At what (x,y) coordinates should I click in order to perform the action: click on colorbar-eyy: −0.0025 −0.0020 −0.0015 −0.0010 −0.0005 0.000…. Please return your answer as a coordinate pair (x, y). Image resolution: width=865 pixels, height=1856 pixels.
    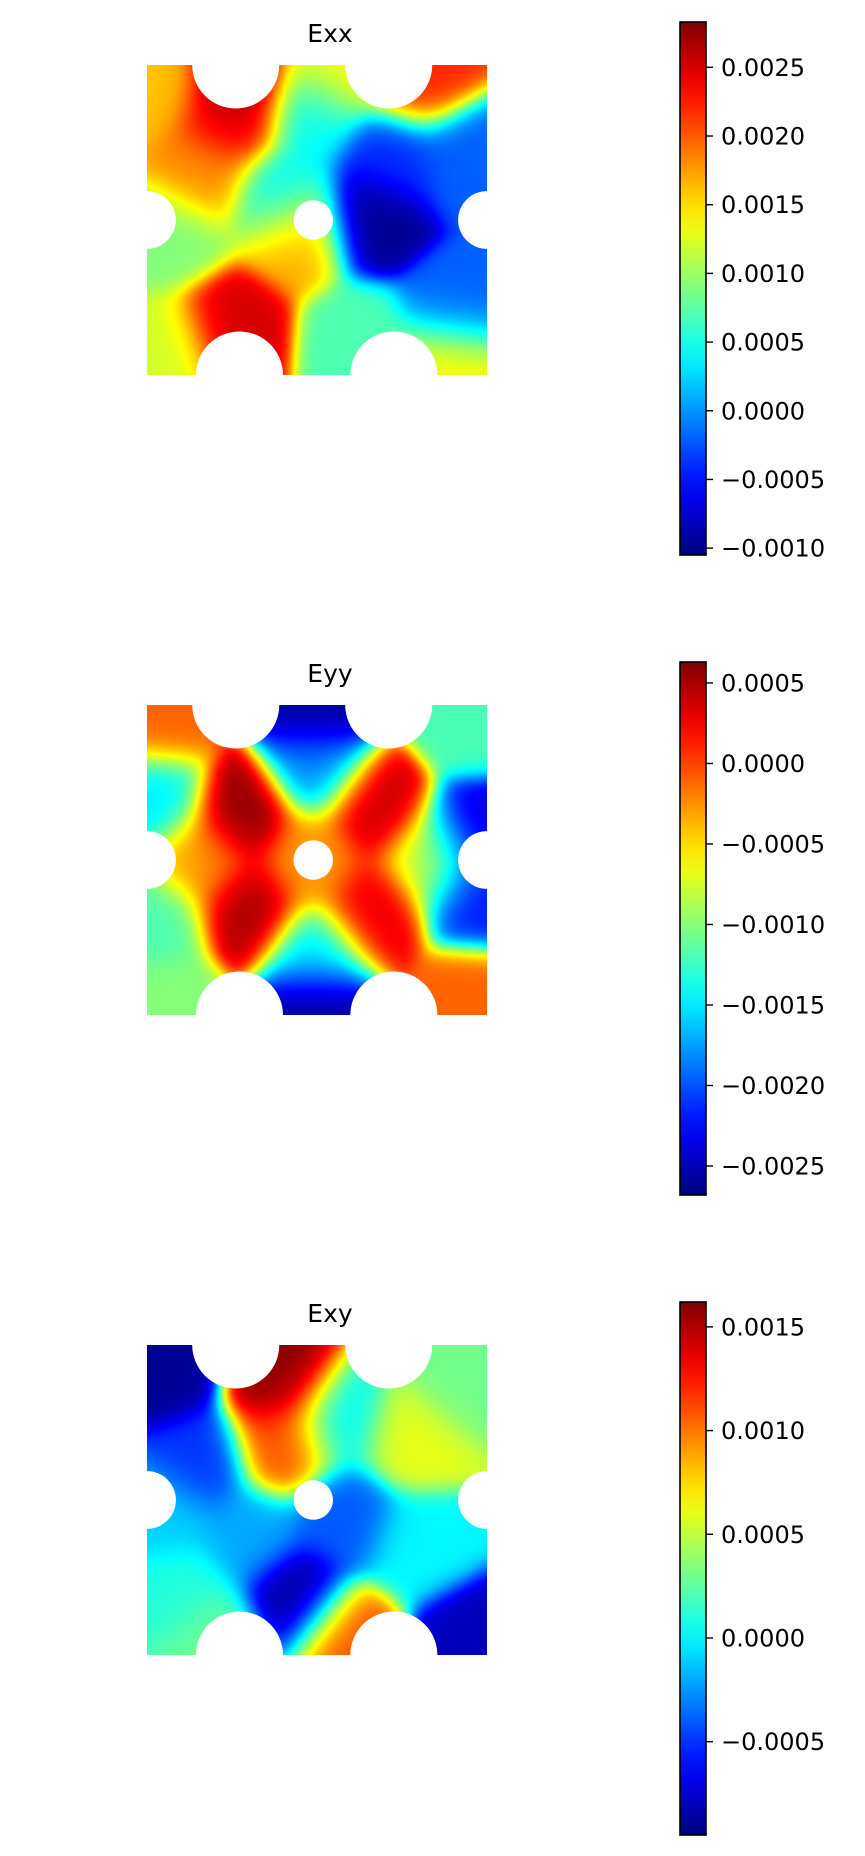
    Looking at the image, I should click on (752, 928).